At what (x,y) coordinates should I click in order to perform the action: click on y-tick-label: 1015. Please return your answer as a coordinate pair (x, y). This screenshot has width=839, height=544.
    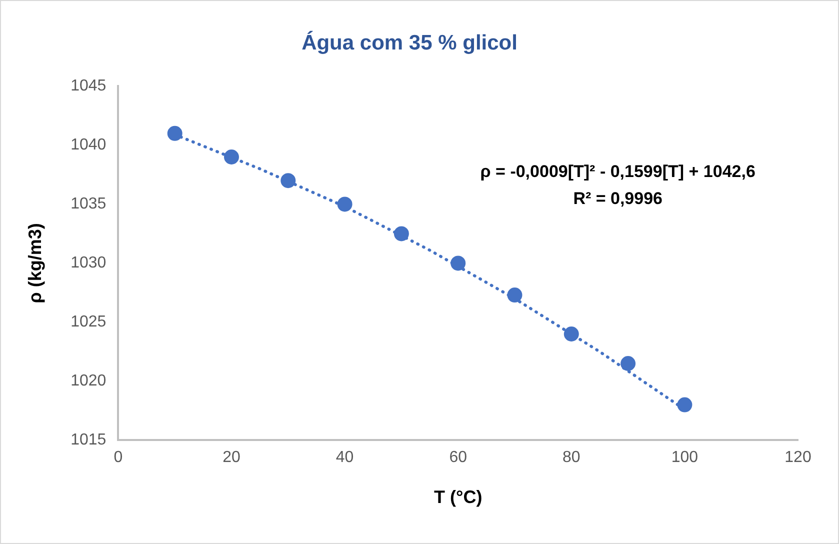
    Looking at the image, I should click on (88, 440).